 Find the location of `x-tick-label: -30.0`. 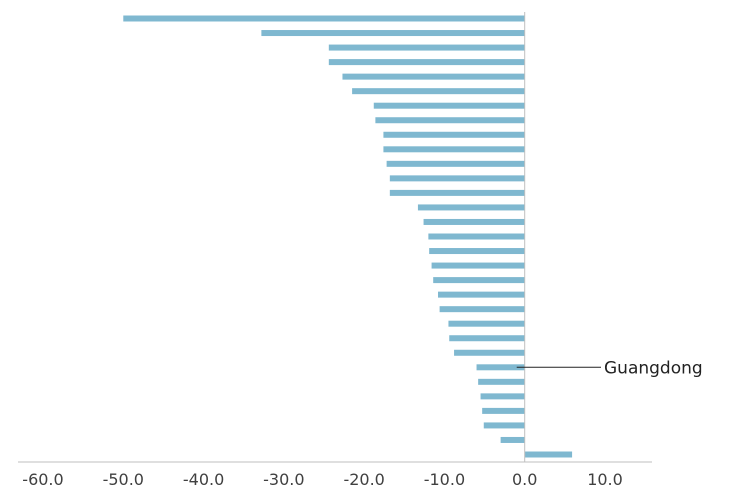

x-tick-label: -30.0 is located at coordinates (283, 479).